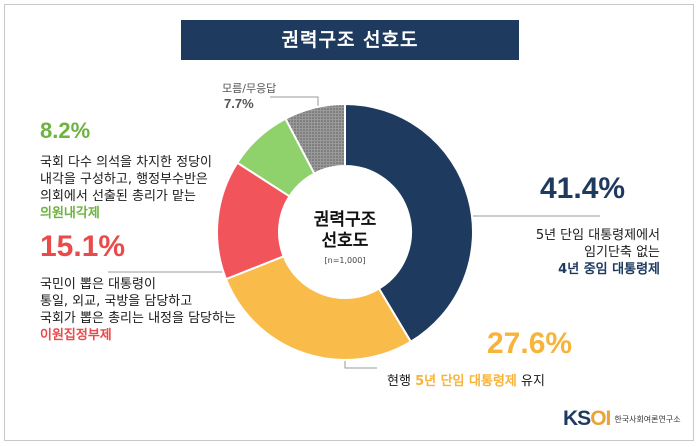 This screenshot has width=700, height=447. I want to click on current-prefix: 현행, so click(401, 381).